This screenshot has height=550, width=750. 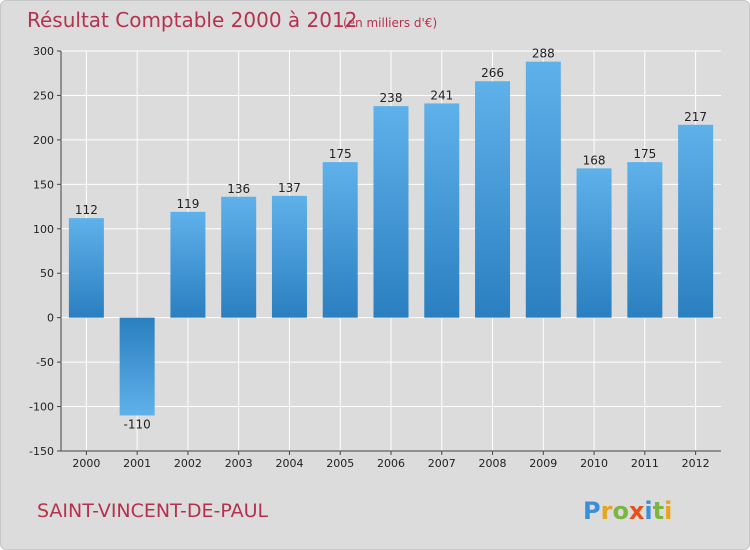 What do you see at coordinates (492, 73) in the screenshot?
I see `data-label-2008: 266` at bounding box center [492, 73].